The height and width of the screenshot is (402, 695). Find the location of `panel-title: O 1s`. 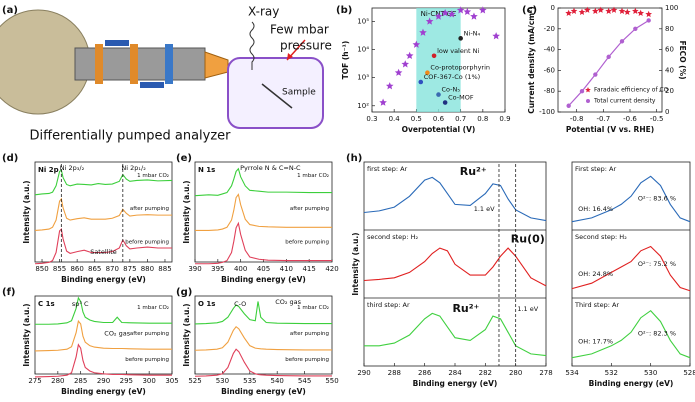

panel-title: O 1s is located at coordinates (206, 304).